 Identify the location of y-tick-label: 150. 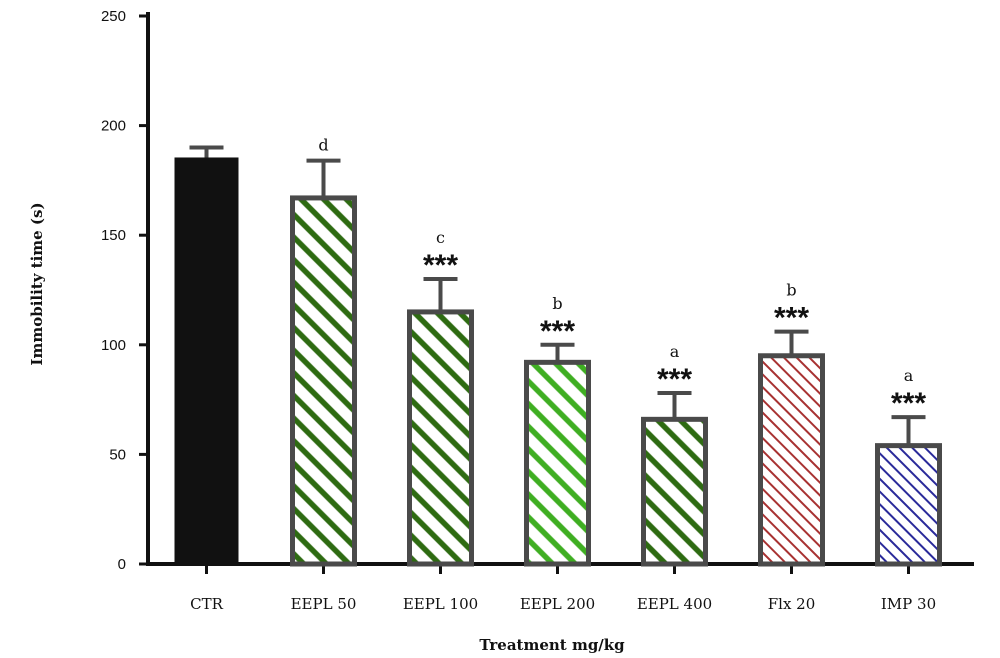
(113, 235).